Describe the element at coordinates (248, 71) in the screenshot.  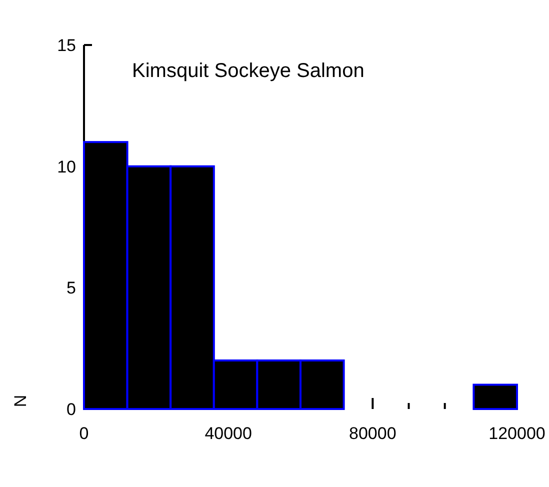
I see `text: Kimsquit Sockeye Salmon` at that location.